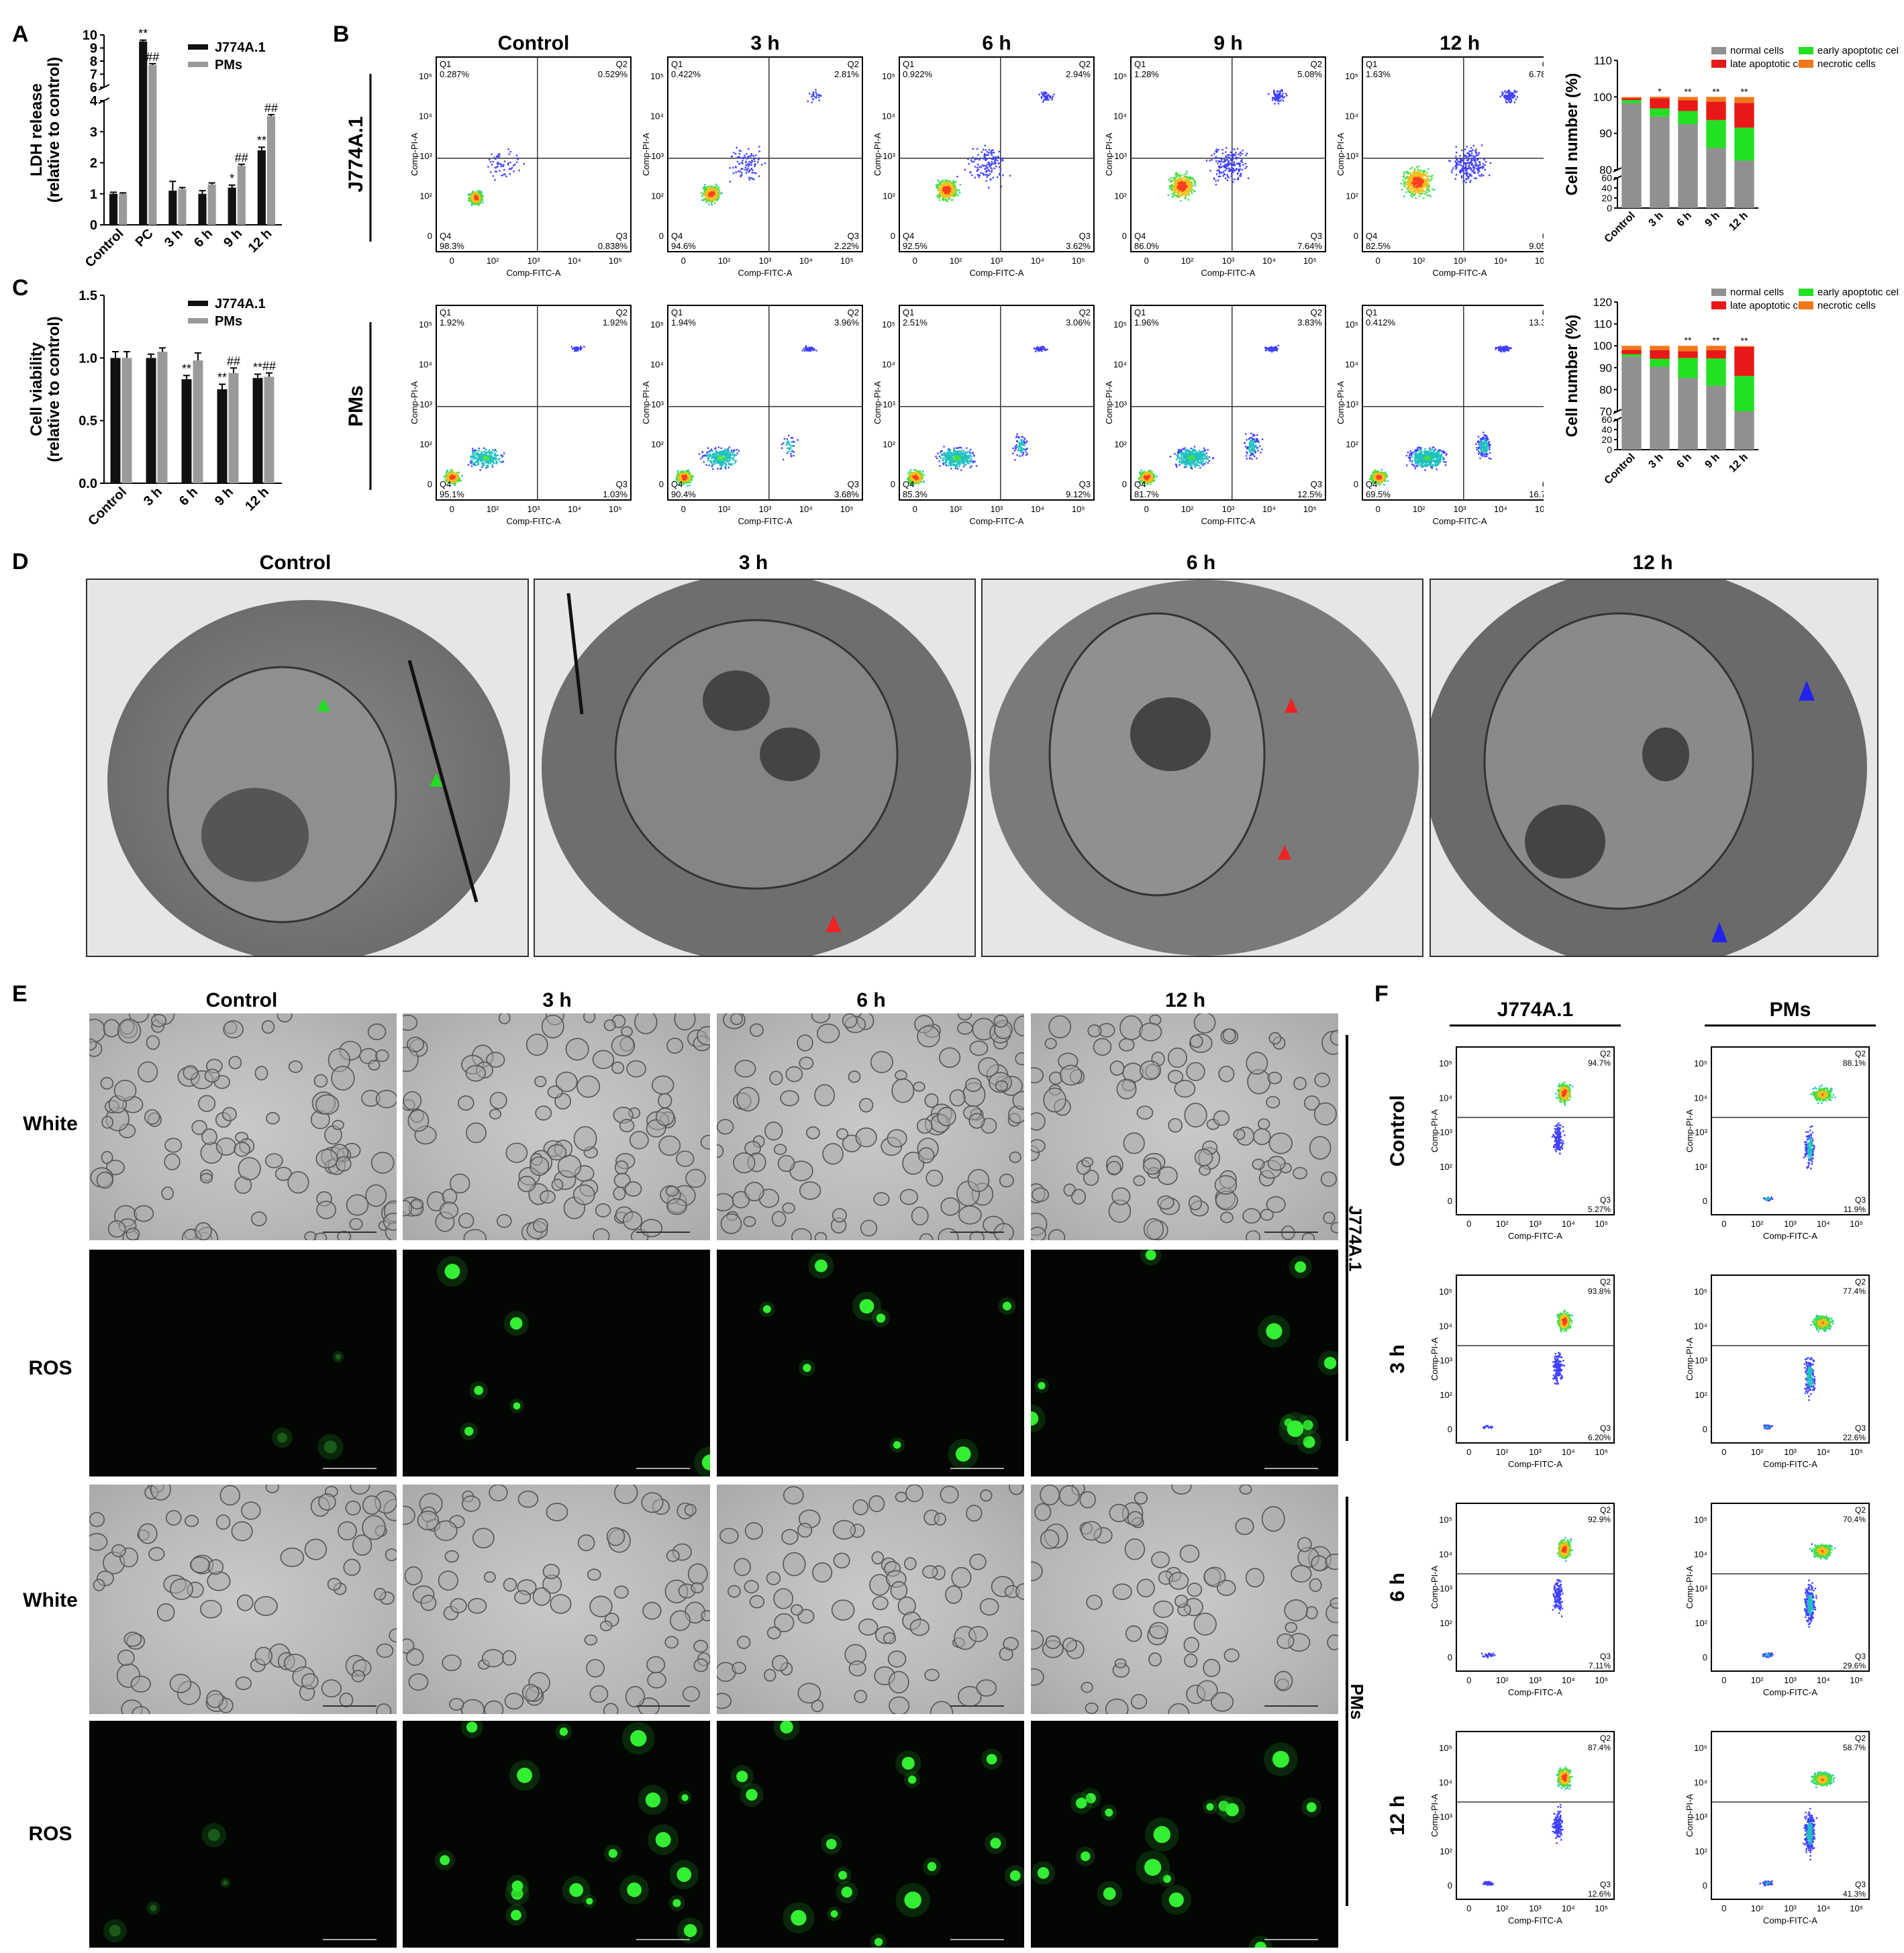 The width and height of the screenshot is (1904, 1953). Describe the element at coordinates (93, 194) in the screenshot. I see `y-tick-label: 1` at that location.